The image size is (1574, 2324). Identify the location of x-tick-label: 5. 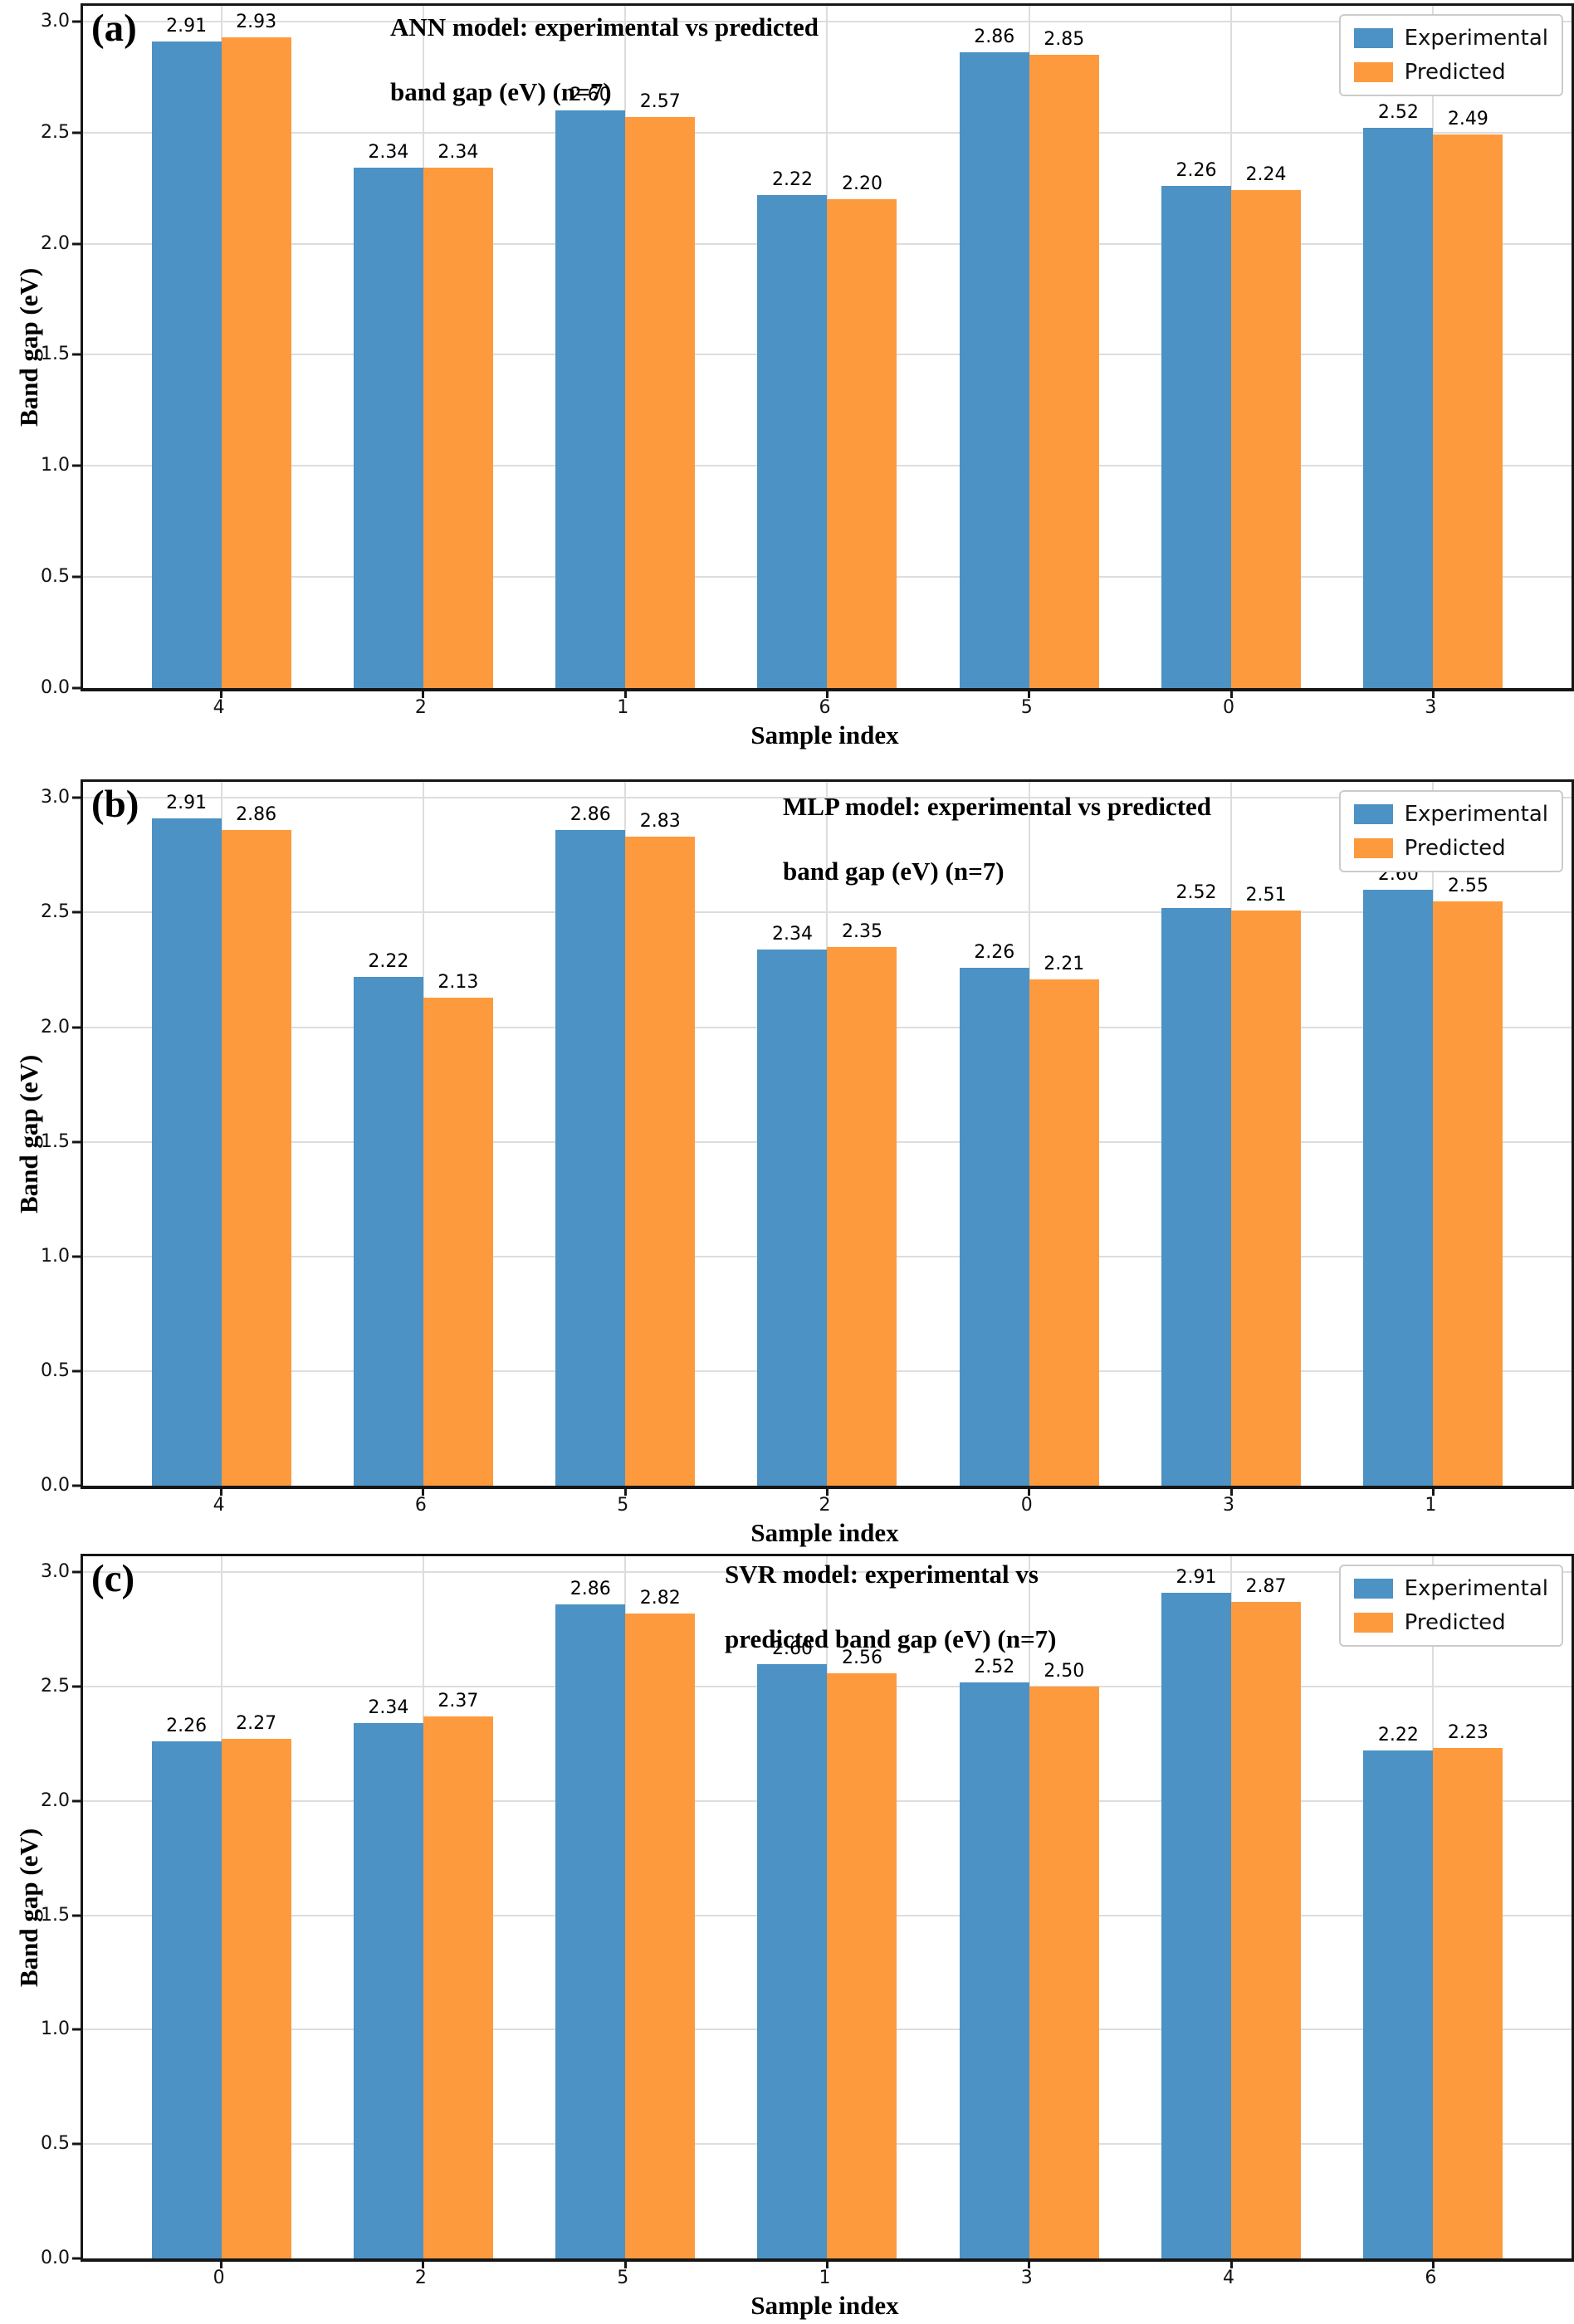
(1026, 707).